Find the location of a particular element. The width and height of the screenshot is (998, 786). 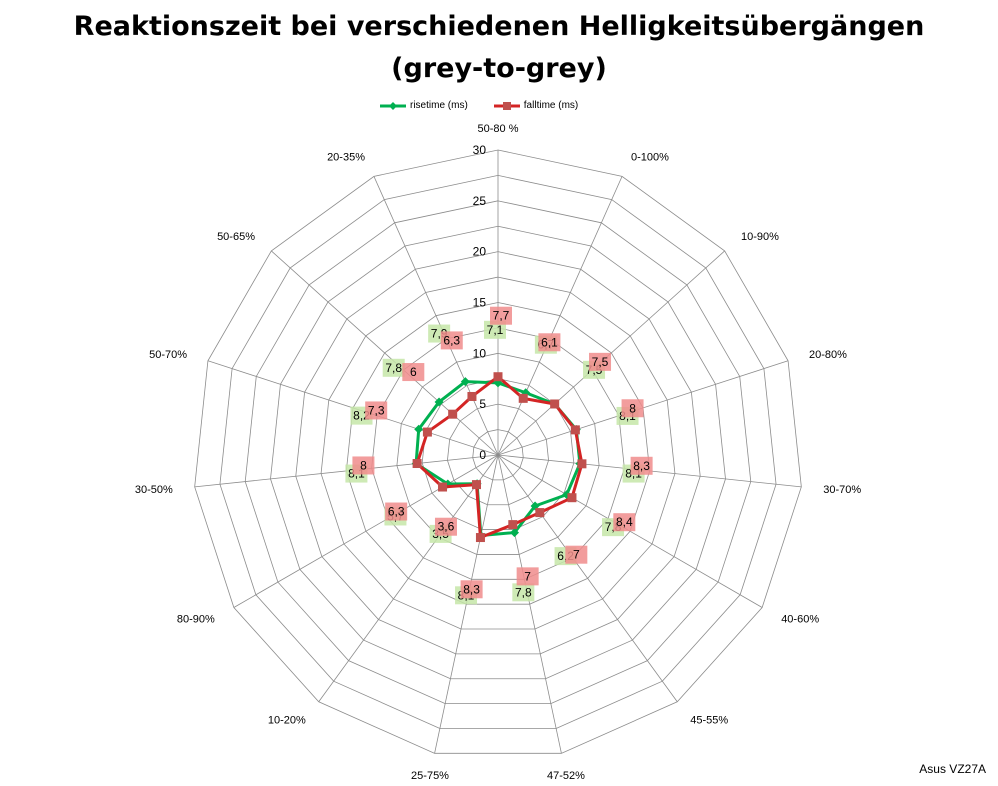

category-label: 50-70% is located at coordinates (168, 355).